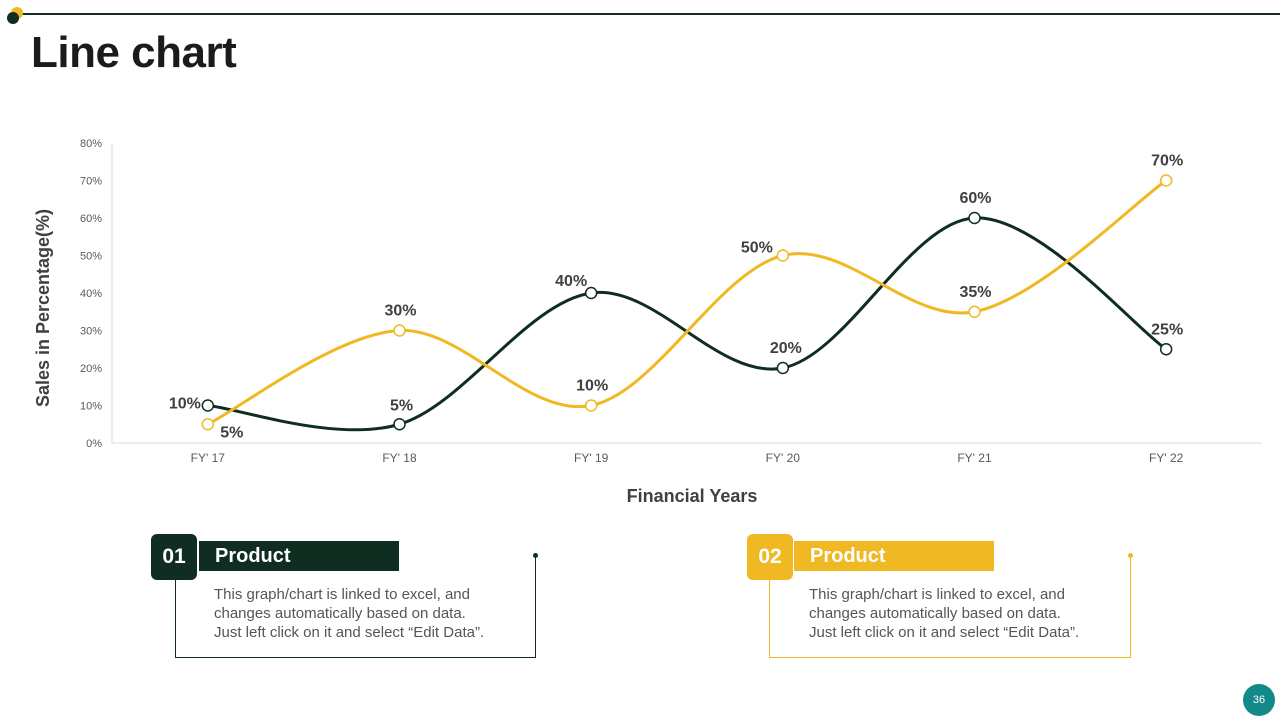 The height and width of the screenshot is (720, 1280). What do you see at coordinates (974, 458) in the screenshot?
I see `x-tick-label: FY' 21` at bounding box center [974, 458].